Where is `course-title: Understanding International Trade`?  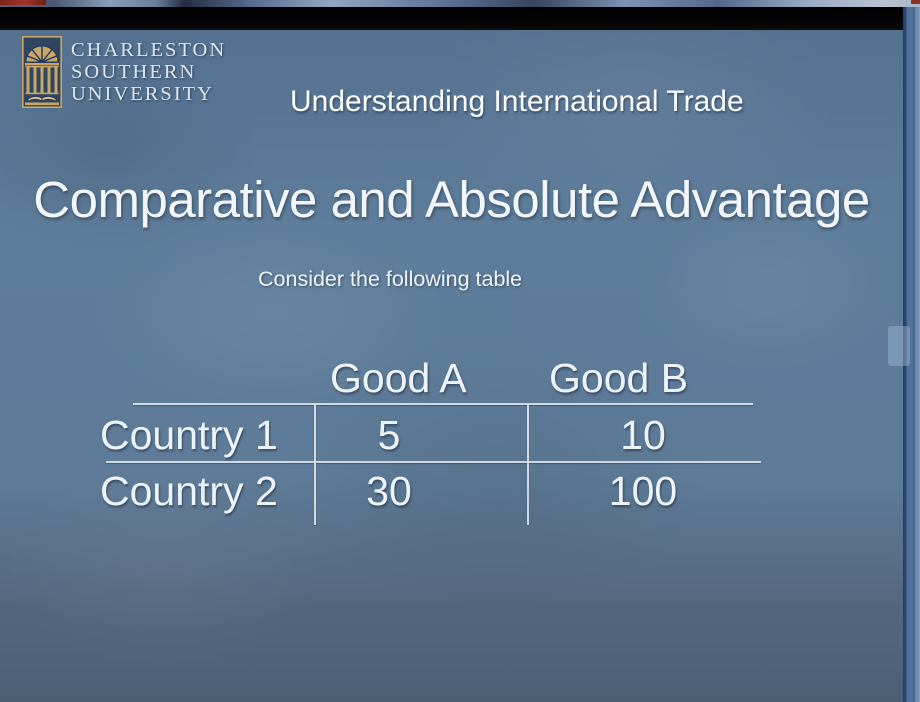 course-title: Understanding International Trade is located at coordinates (517, 101).